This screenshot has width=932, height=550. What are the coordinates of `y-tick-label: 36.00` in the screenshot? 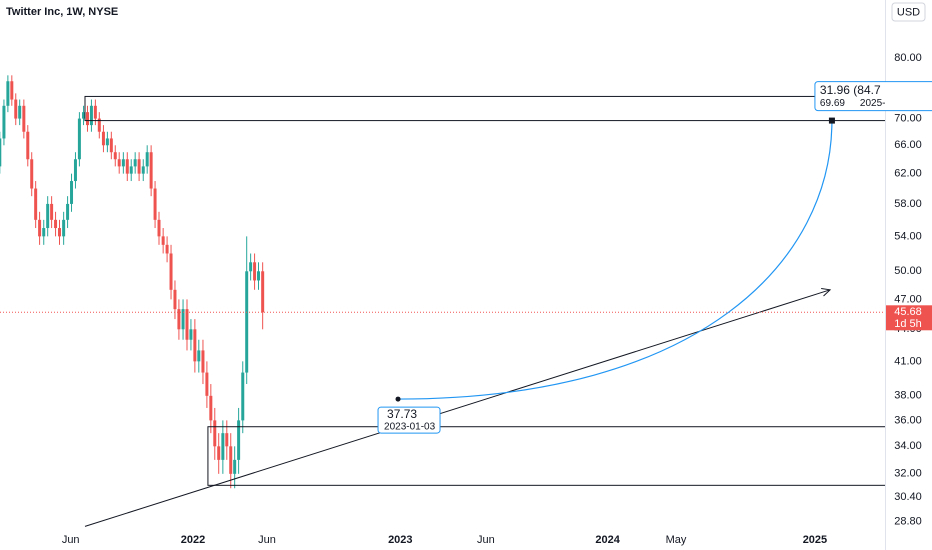 It's located at (908, 420).